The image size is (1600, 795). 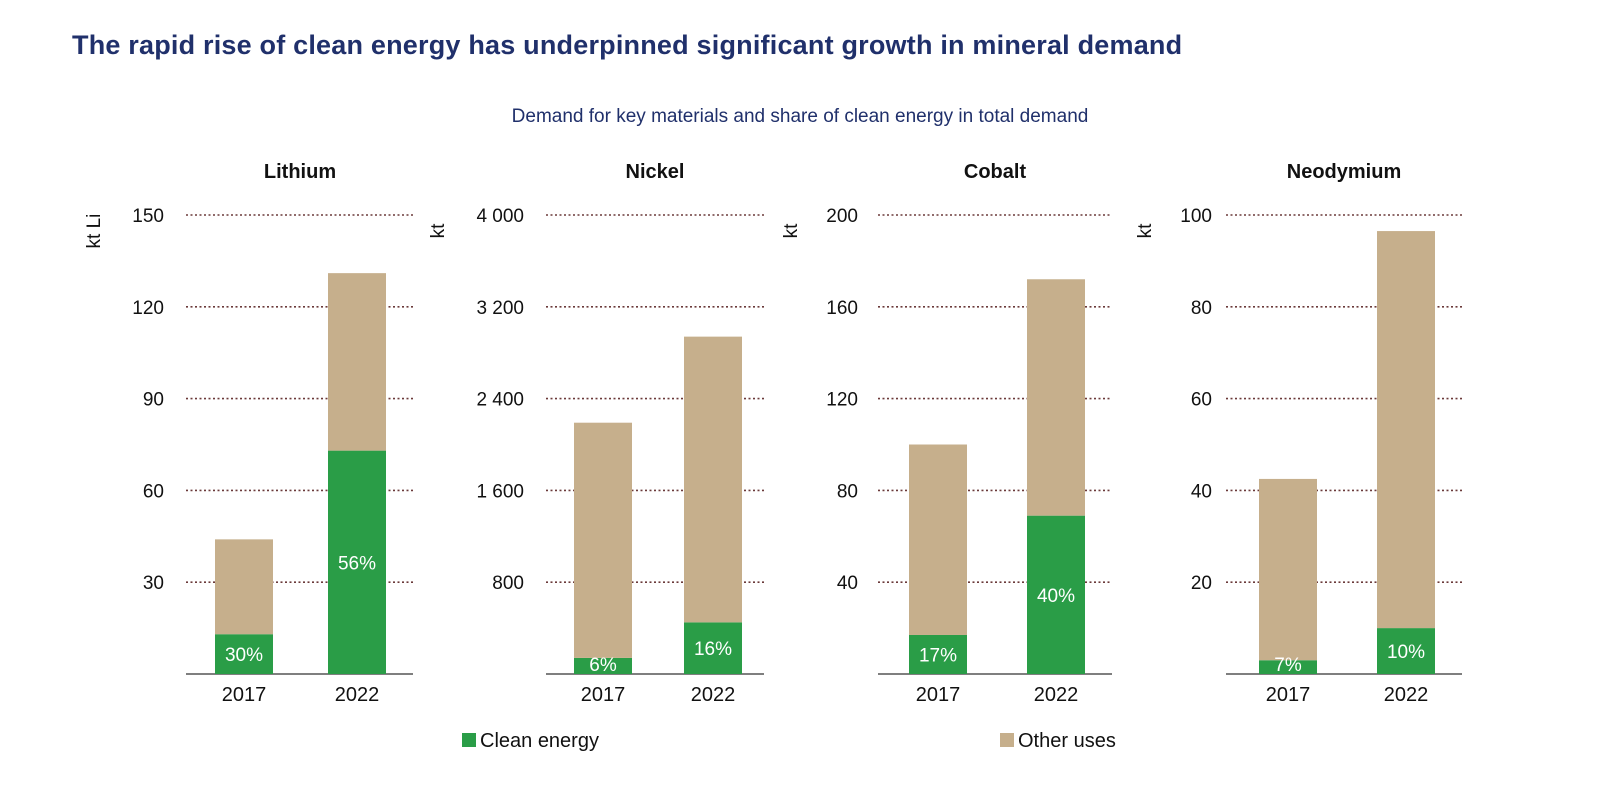 What do you see at coordinates (500, 491) in the screenshot?
I see `y-tick-label-nickel: 1 600` at bounding box center [500, 491].